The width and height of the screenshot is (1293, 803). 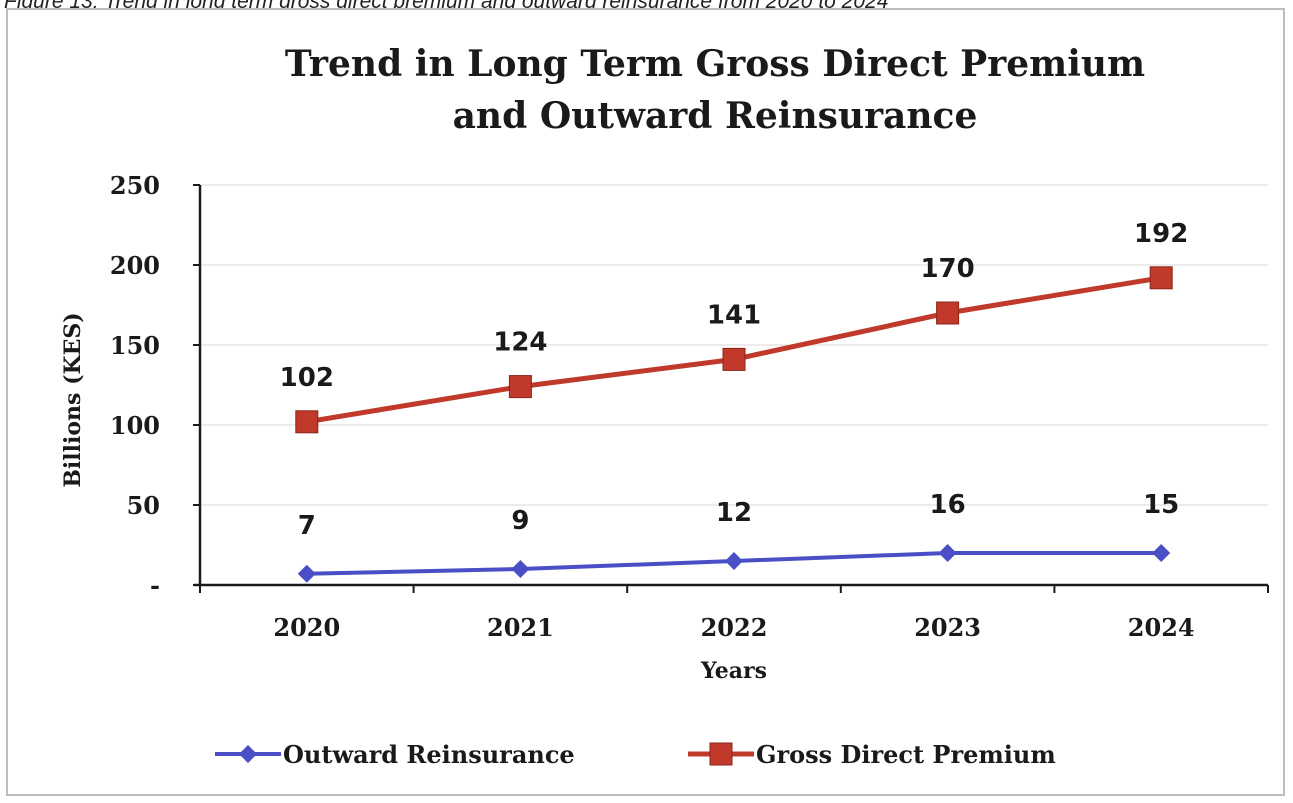 What do you see at coordinates (135, 425) in the screenshot?
I see `y-tick-label: 100` at bounding box center [135, 425].